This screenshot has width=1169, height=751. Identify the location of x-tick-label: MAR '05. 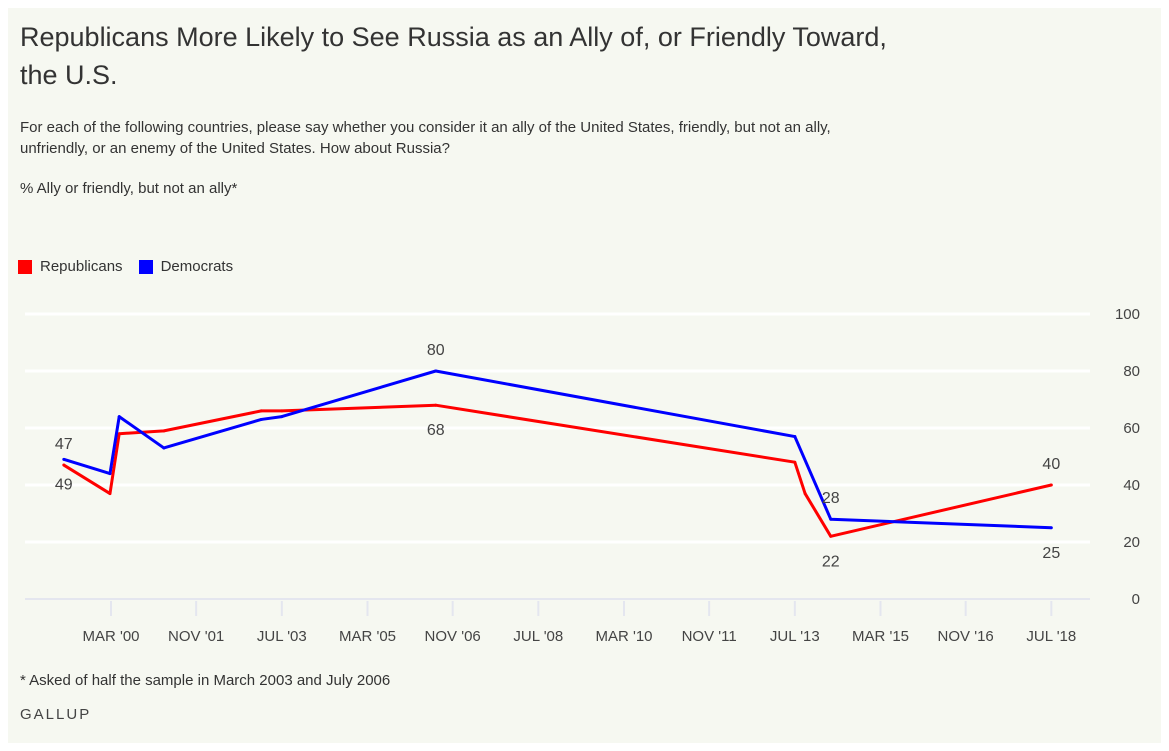
(367, 636).